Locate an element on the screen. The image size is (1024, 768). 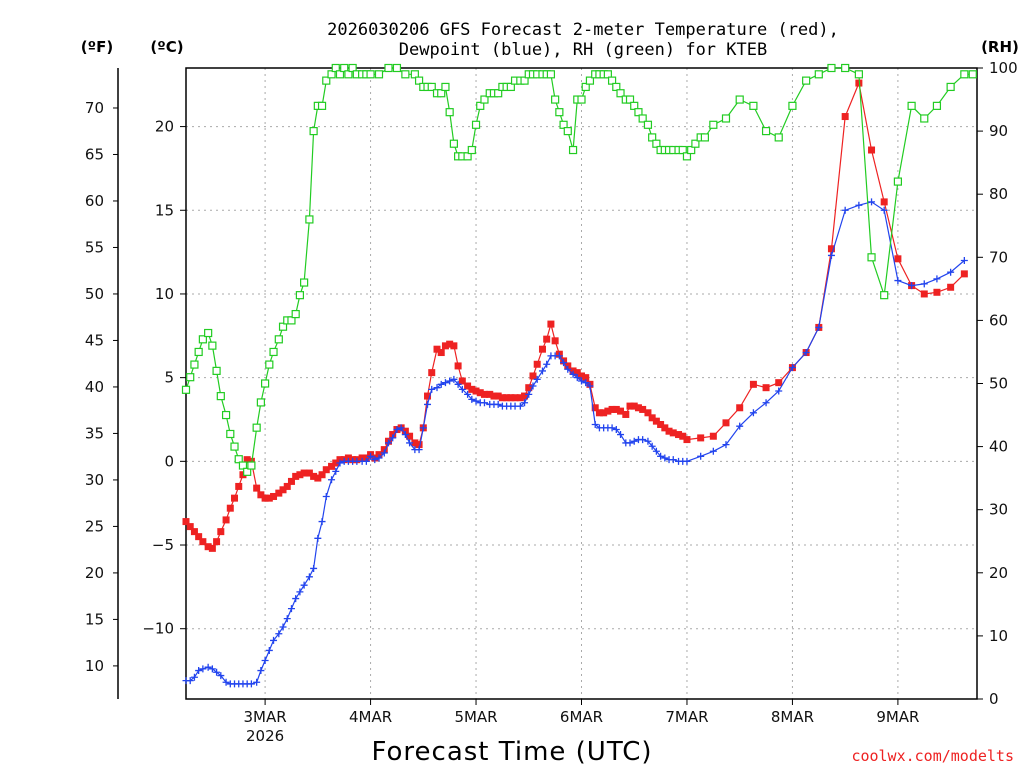
rh-axis-unit: (RH) is located at coordinates (1000, 47).